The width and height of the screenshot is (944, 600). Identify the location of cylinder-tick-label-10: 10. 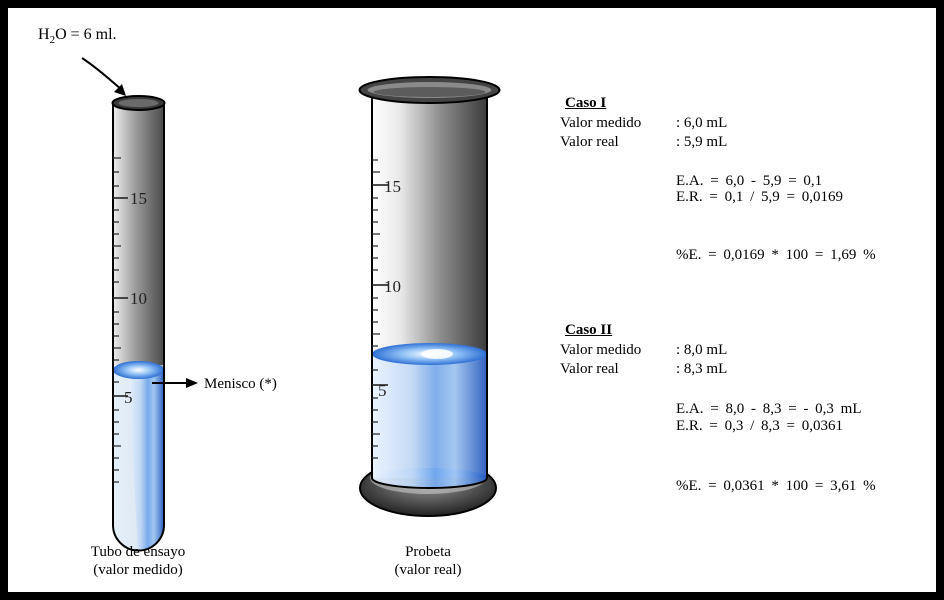
(392, 286).